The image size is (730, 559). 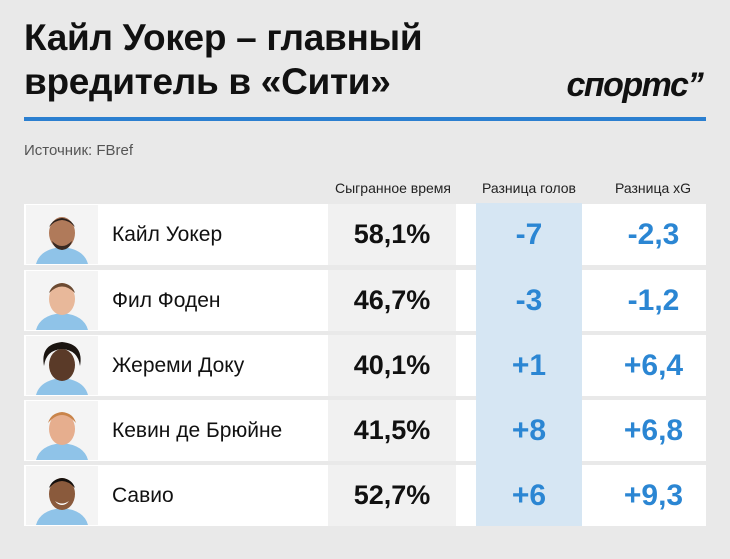 I want to click on page-title: Кайл Уокер – главный вредитель в «Сити», so click(x=284, y=60).